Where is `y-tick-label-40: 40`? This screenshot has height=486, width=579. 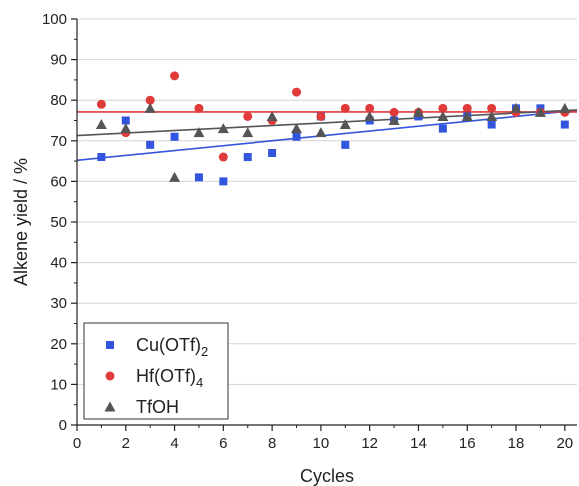
y-tick-label-40: 40 is located at coordinates (58, 263).